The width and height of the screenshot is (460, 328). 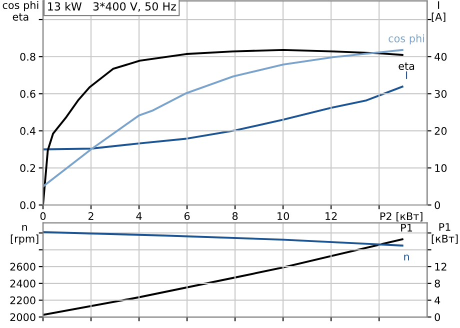 What do you see at coordinates (406, 39) in the screenshot?
I see `series-label: cos phi` at bounding box center [406, 39].